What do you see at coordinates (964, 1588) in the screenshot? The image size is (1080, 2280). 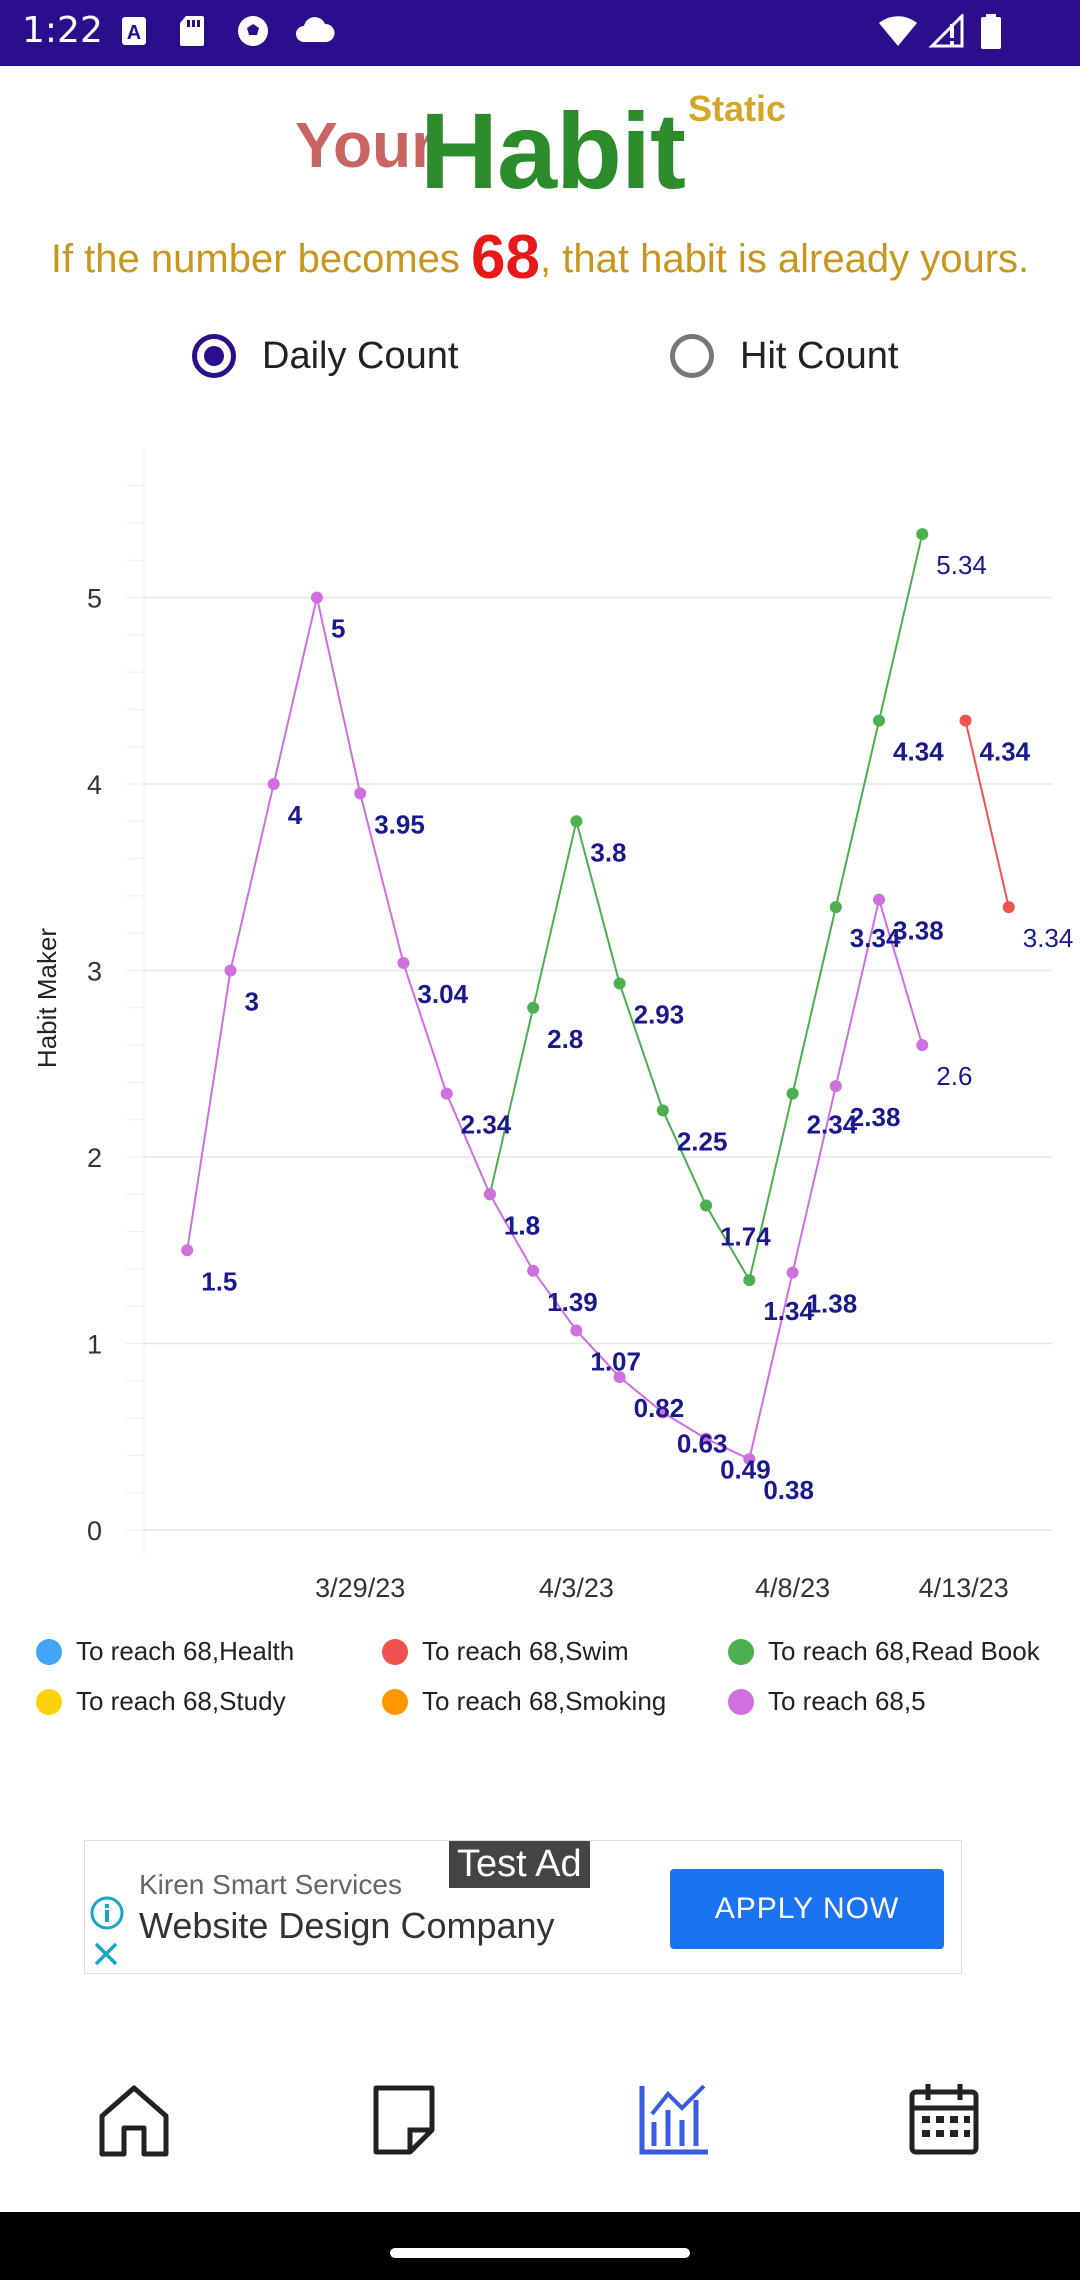 I see `x-tick-label: 4/13/23` at bounding box center [964, 1588].